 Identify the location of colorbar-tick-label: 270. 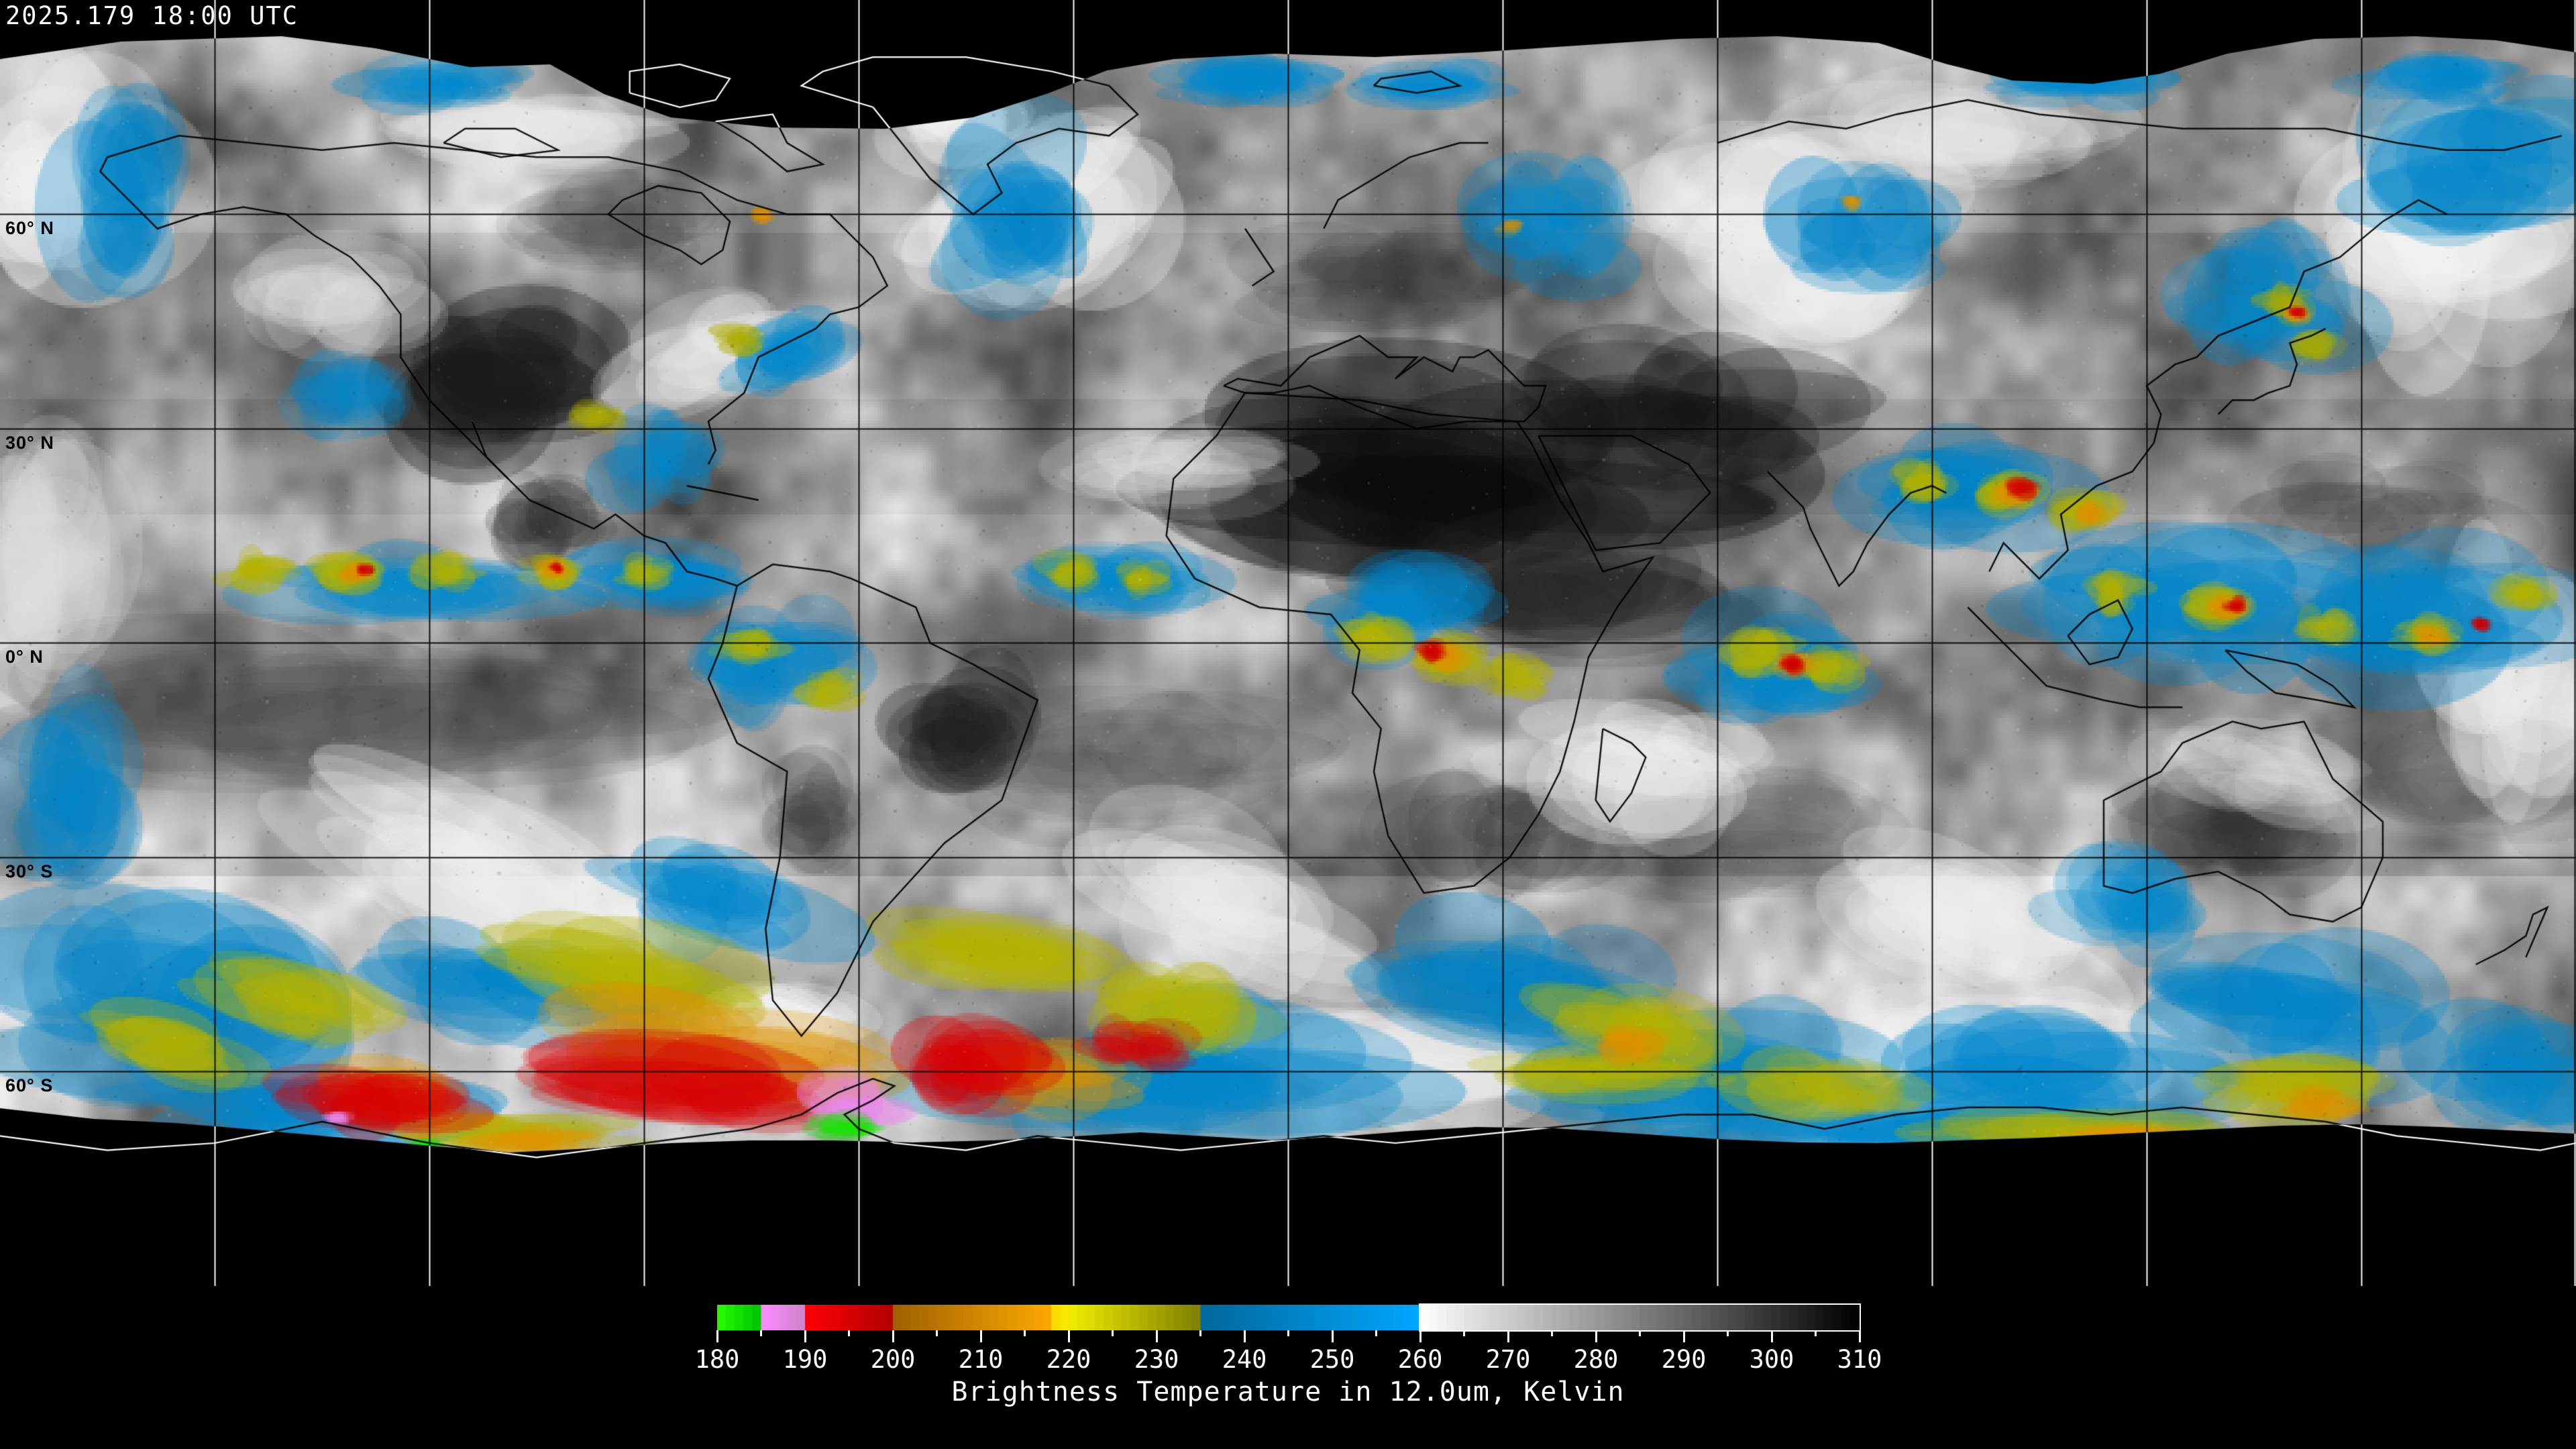
(1508, 1359).